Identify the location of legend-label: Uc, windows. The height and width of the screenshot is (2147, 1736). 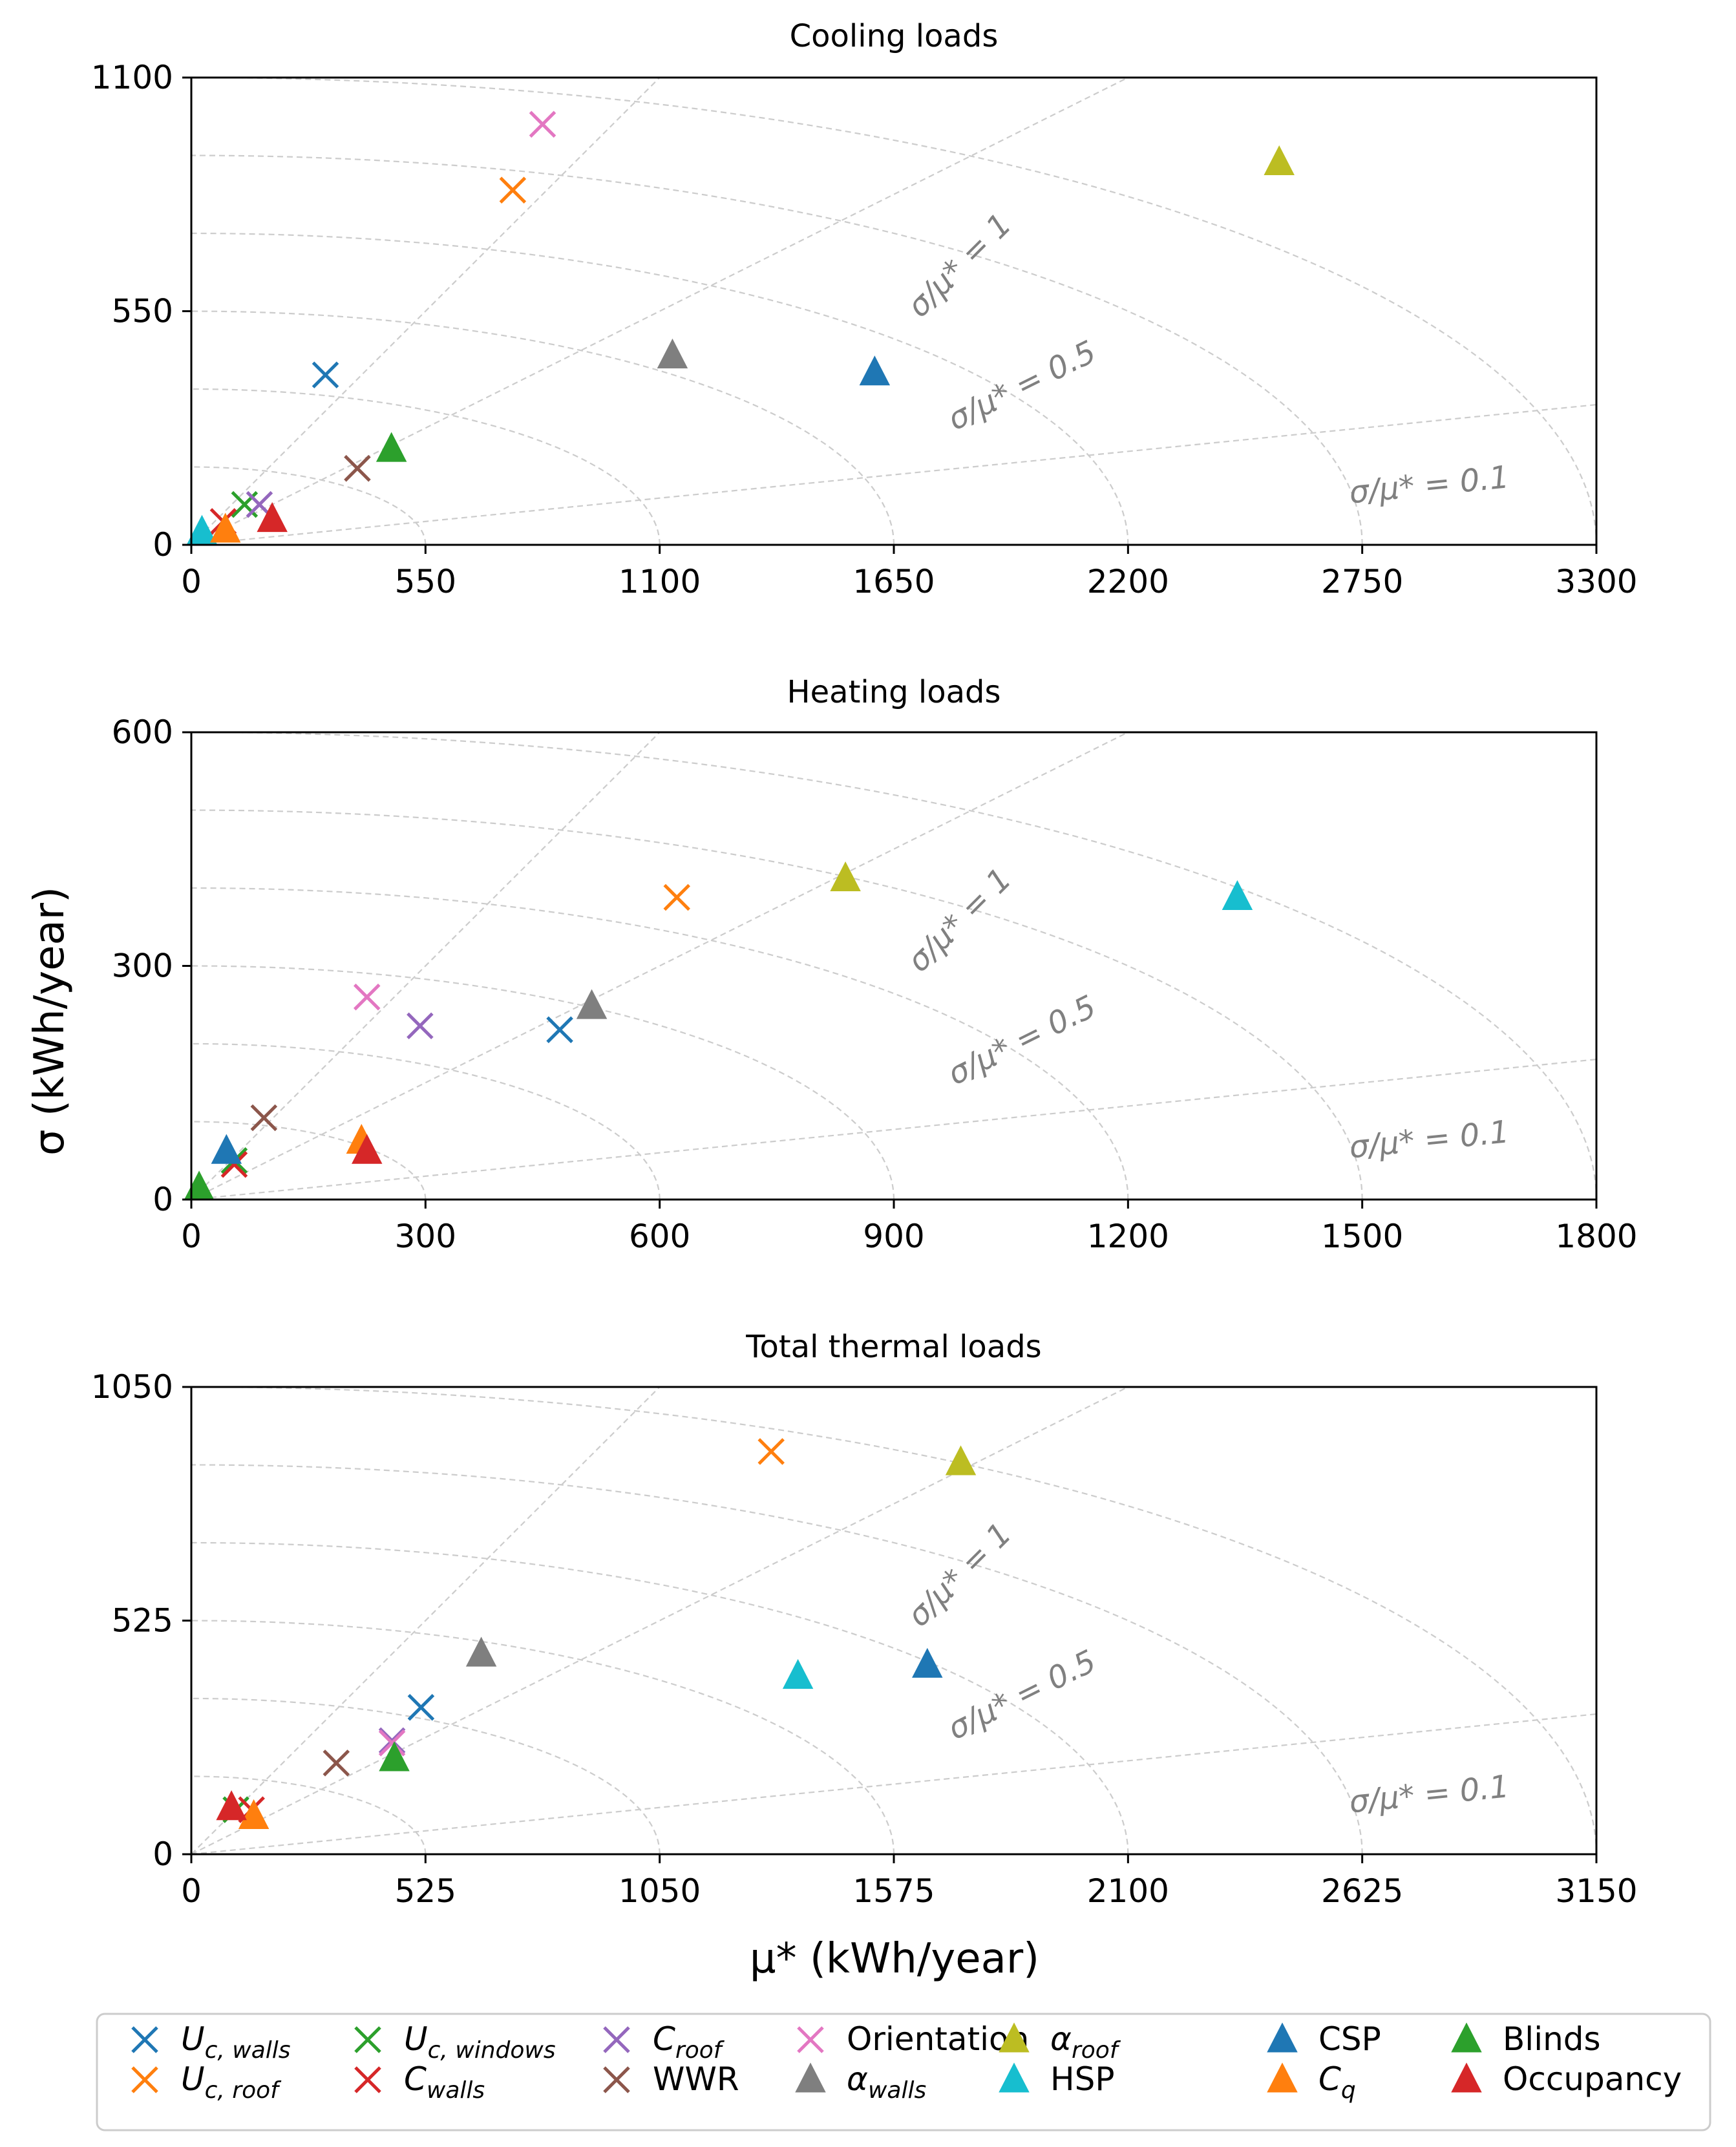
(480, 2042).